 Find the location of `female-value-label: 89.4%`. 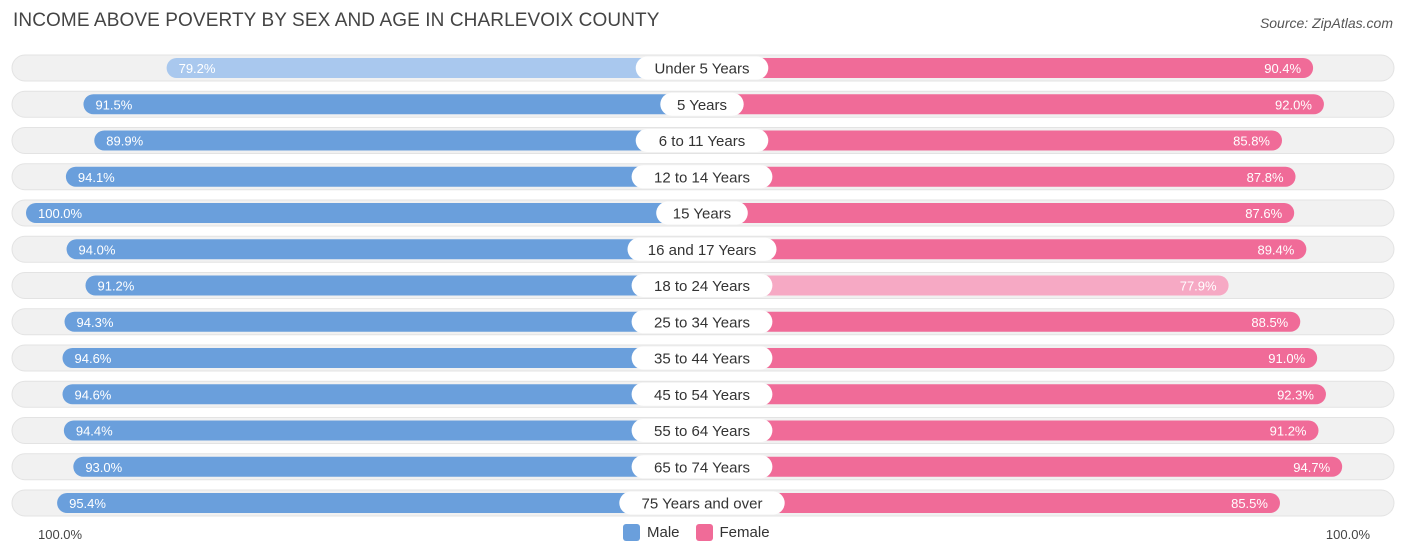

female-value-label: 89.4% is located at coordinates (1275, 249).